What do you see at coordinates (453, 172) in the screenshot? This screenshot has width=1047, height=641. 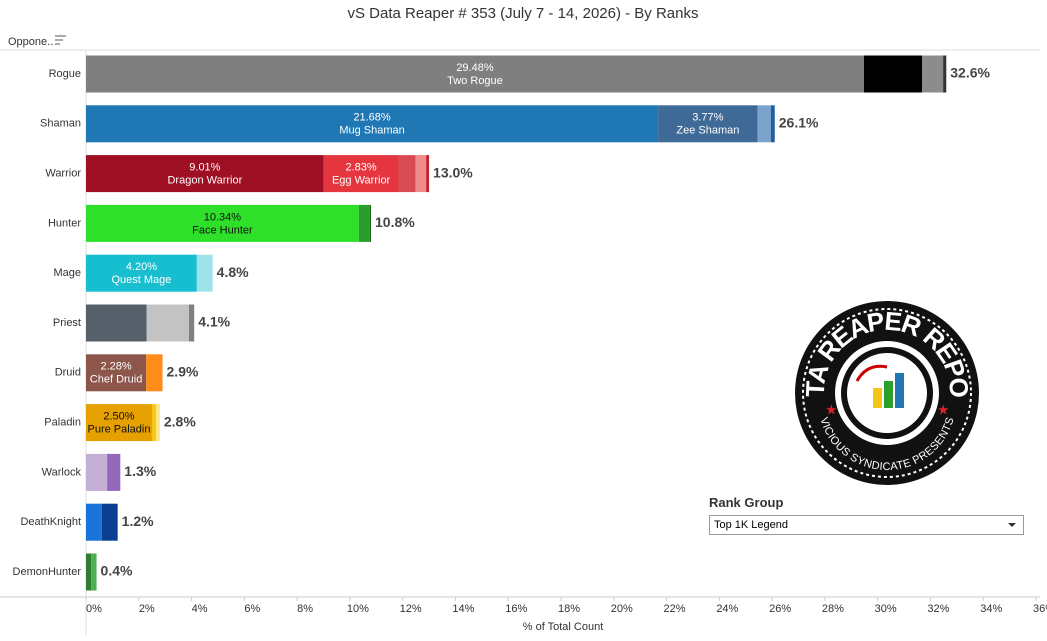 I see `total-label: 13.0%` at bounding box center [453, 172].